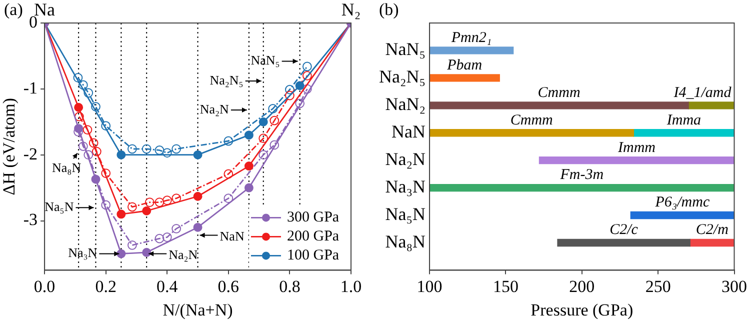 This screenshot has width=750, height=323. What do you see at coordinates (581, 175) in the screenshot?
I see `data-label: Fm-3m` at bounding box center [581, 175].